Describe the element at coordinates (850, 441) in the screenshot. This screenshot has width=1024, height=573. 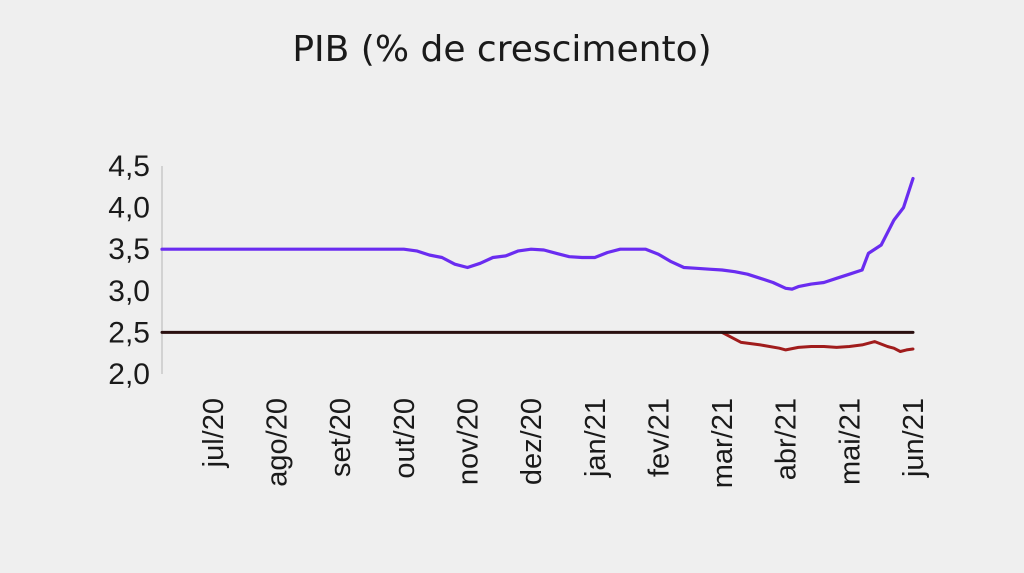
I see `x-tick-label: mai/21` at that location.